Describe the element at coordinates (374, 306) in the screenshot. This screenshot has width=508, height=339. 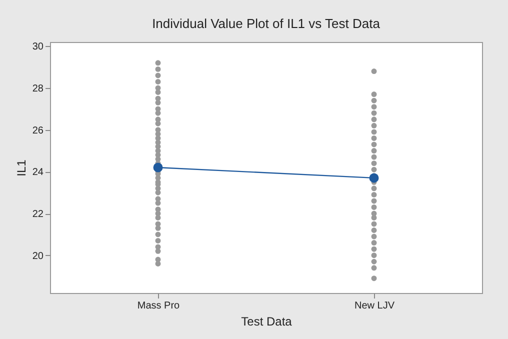
I see `x-tick-label: New LJV` at that location.